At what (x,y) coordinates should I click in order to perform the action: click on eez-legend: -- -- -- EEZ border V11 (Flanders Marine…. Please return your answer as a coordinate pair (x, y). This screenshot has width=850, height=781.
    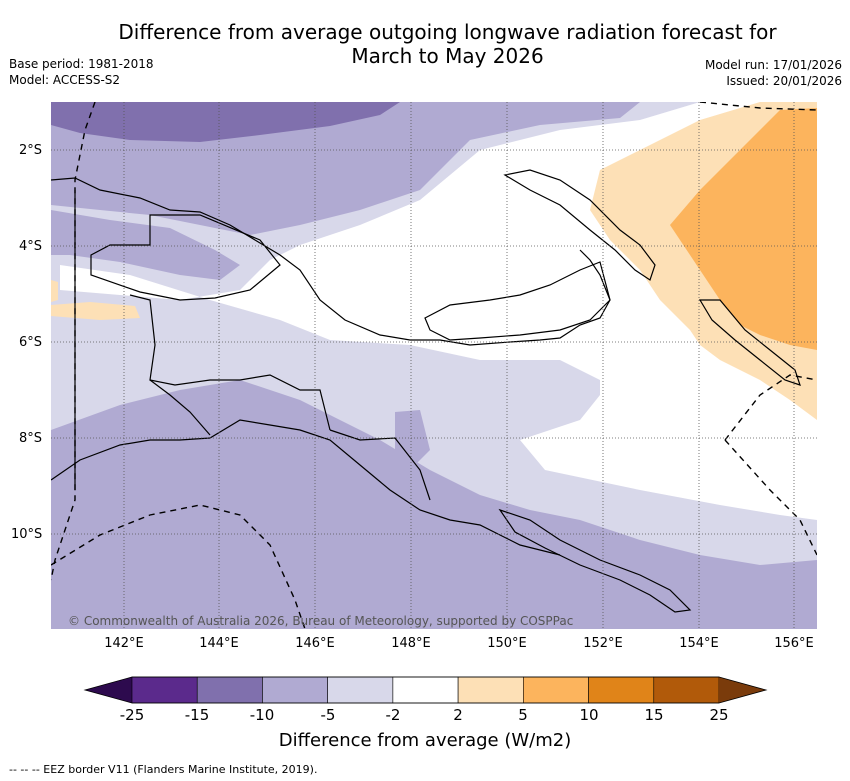
    Looking at the image, I should click on (163, 769).